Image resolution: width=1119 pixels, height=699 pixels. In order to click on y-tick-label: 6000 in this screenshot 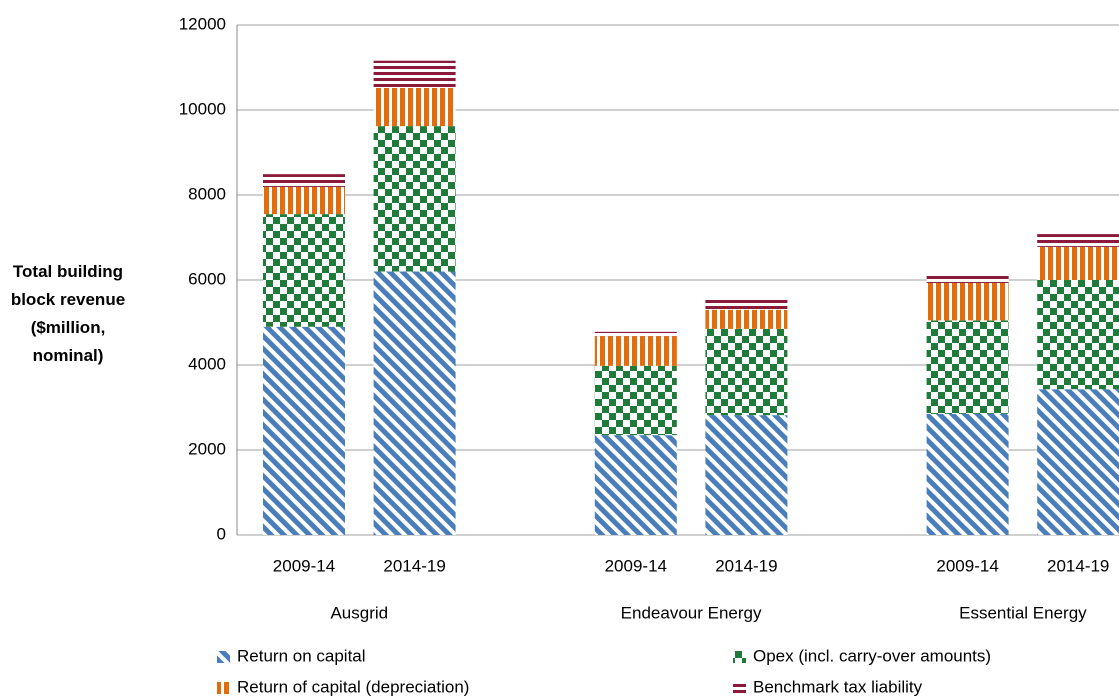, I will do `click(207, 278)`.